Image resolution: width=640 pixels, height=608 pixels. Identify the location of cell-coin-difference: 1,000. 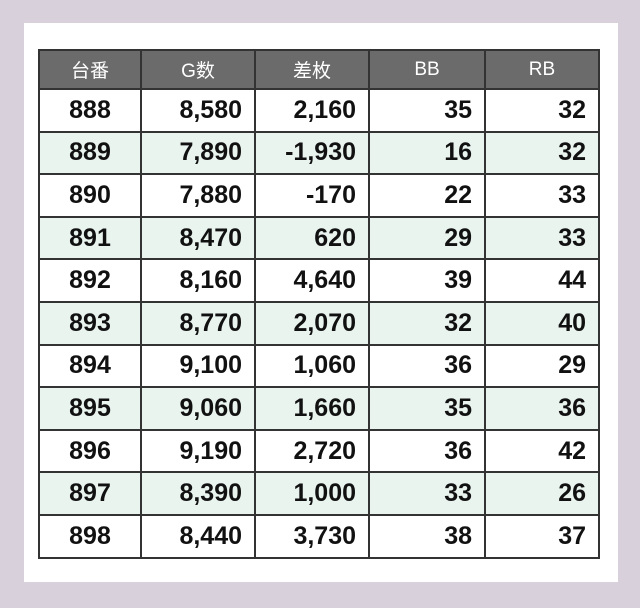
(312, 493).